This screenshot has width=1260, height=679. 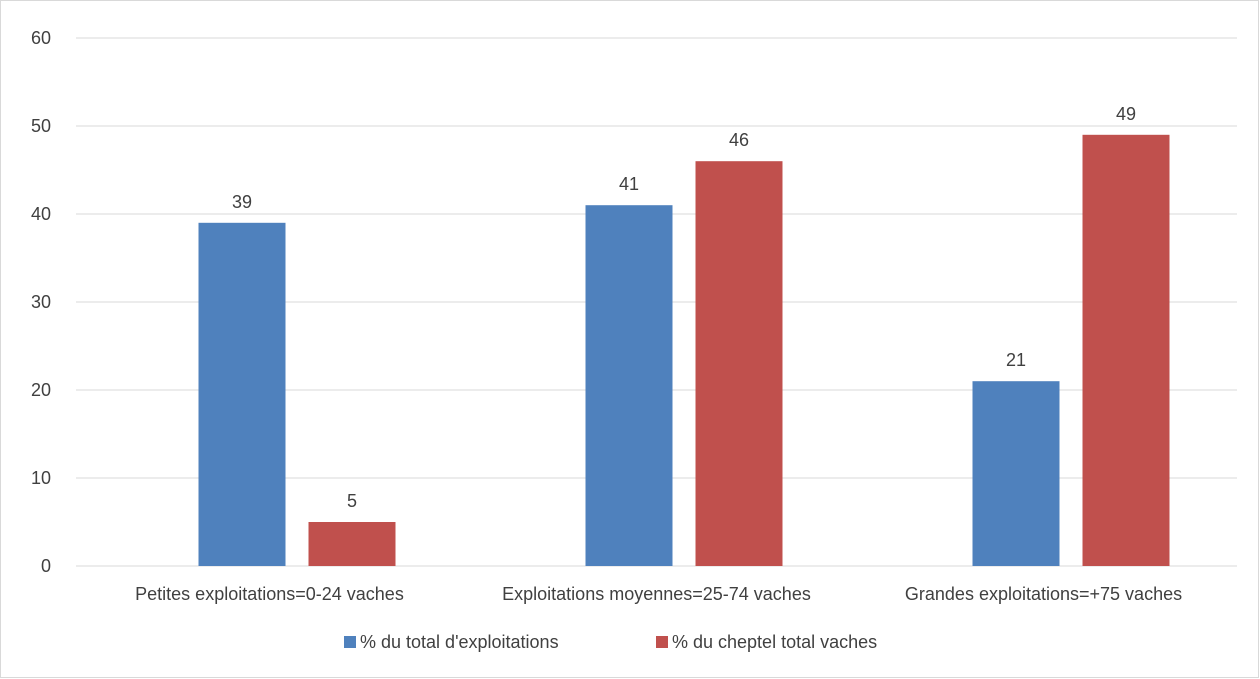 What do you see at coordinates (41, 214) in the screenshot?
I see `y-tick-label: 40` at bounding box center [41, 214].